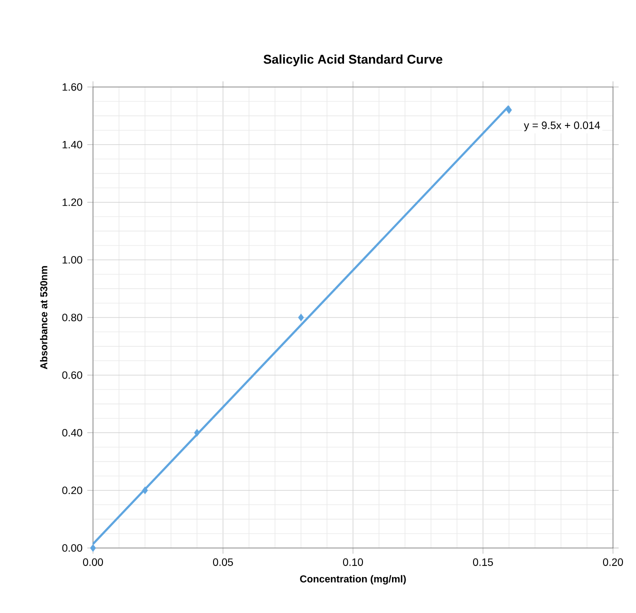  What do you see at coordinates (72, 87) in the screenshot?
I see `y-tick-label: 1.60` at bounding box center [72, 87].